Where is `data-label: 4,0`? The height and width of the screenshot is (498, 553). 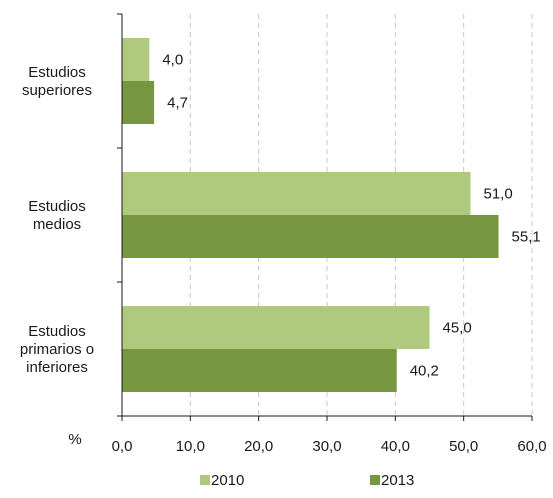
data-label: 4,0 is located at coordinates (172, 60).